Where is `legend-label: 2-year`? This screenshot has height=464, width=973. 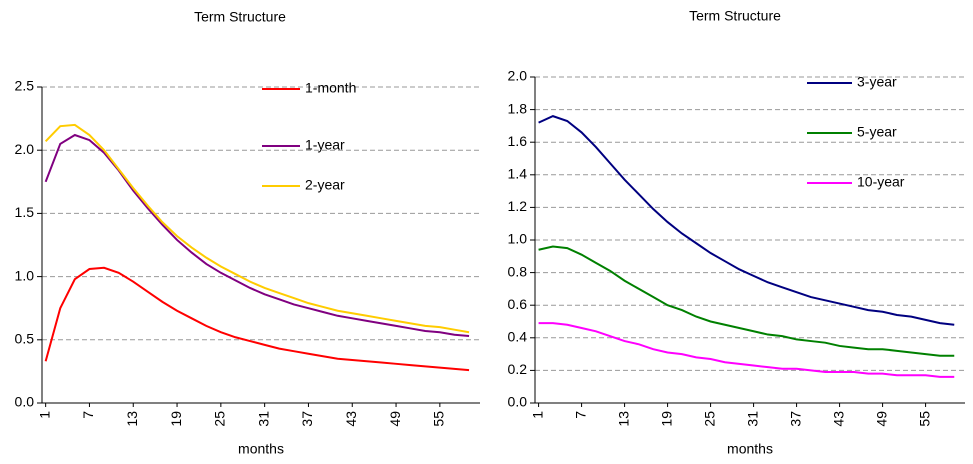 legend-label: 2-year is located at coordinates (325, 185).